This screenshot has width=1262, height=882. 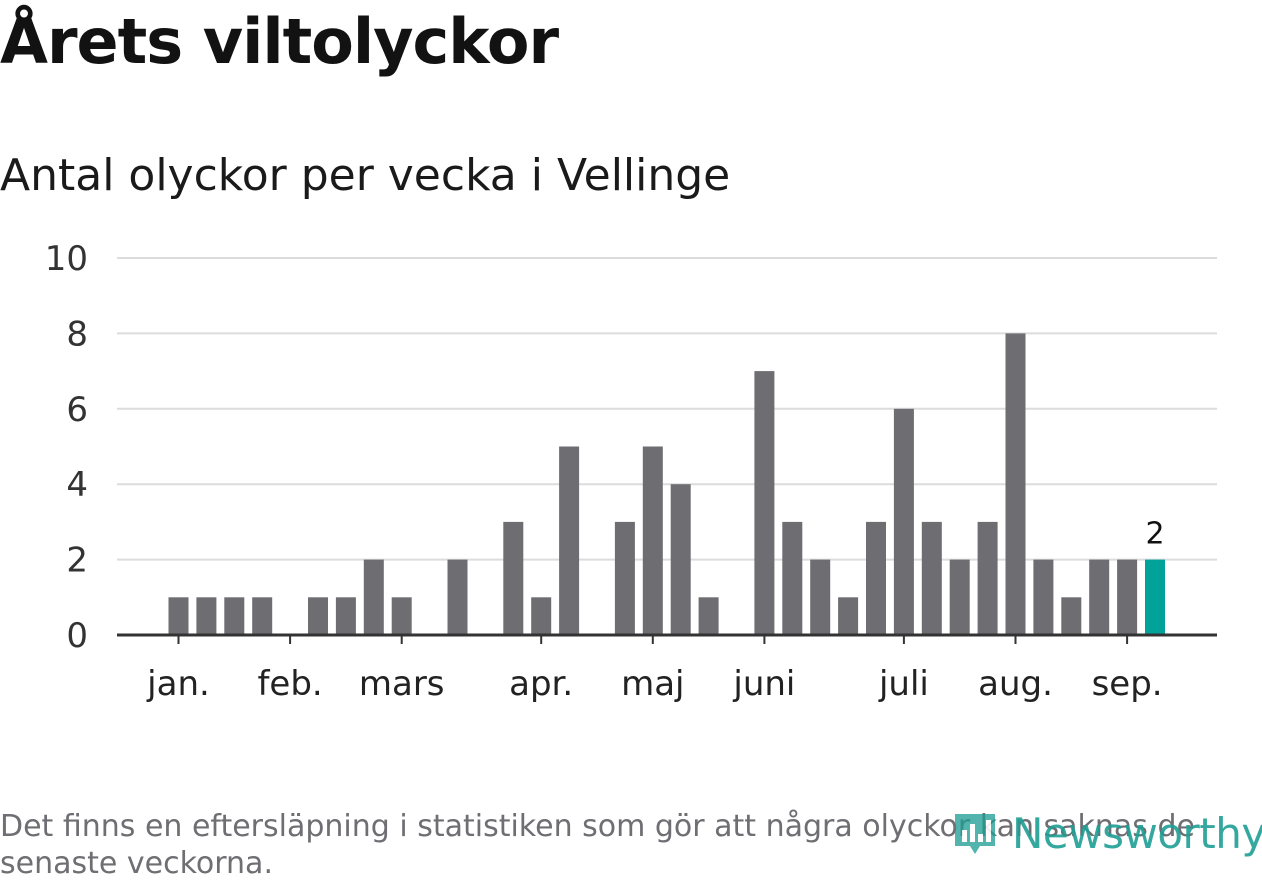 What do you see at coordinates (763, 684) in the screenshot?
I see `x-tick-label: juni` at bounding box center [763, 684].